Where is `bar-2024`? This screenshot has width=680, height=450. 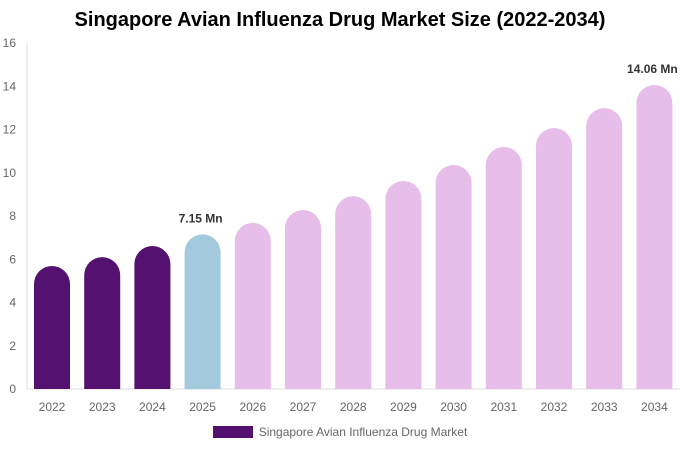
bar-2024 is located at coordinates (152, 317).